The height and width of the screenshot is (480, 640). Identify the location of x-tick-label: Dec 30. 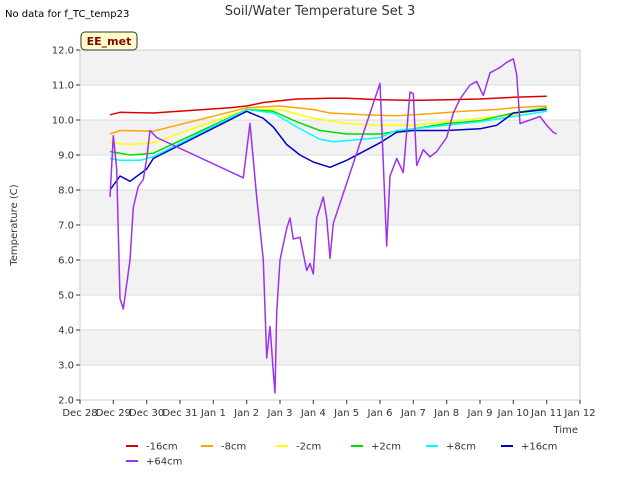
(146, 413).